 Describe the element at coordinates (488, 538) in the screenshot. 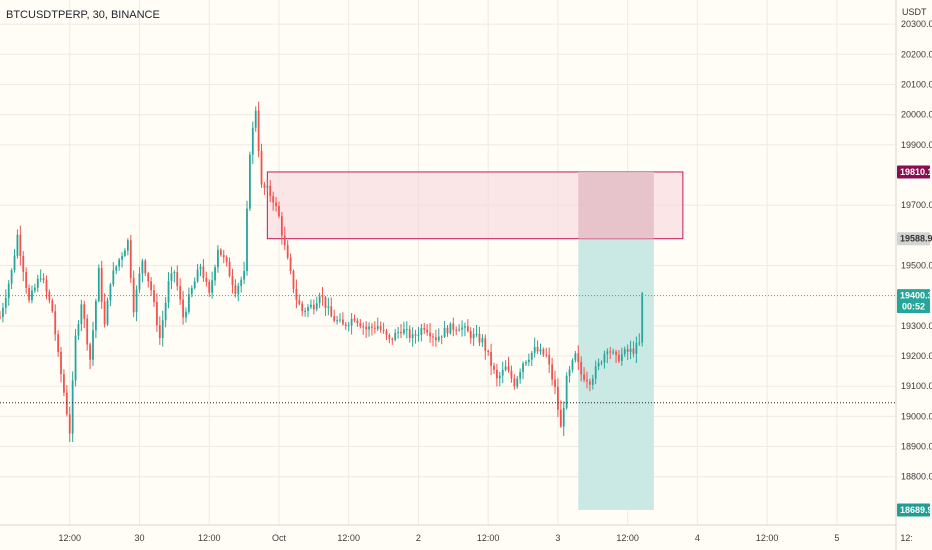

I see `x-tick-label: 12:00` at that location.